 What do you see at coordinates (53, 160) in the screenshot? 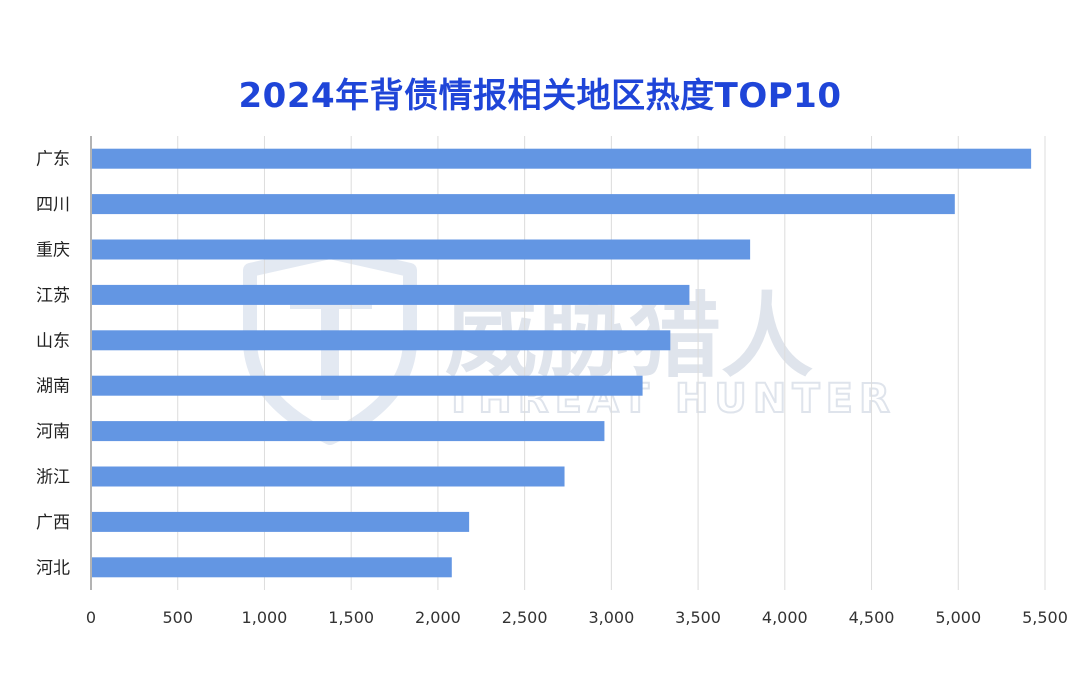
I see `category-label: 广东` at bounding box center [53, 160].